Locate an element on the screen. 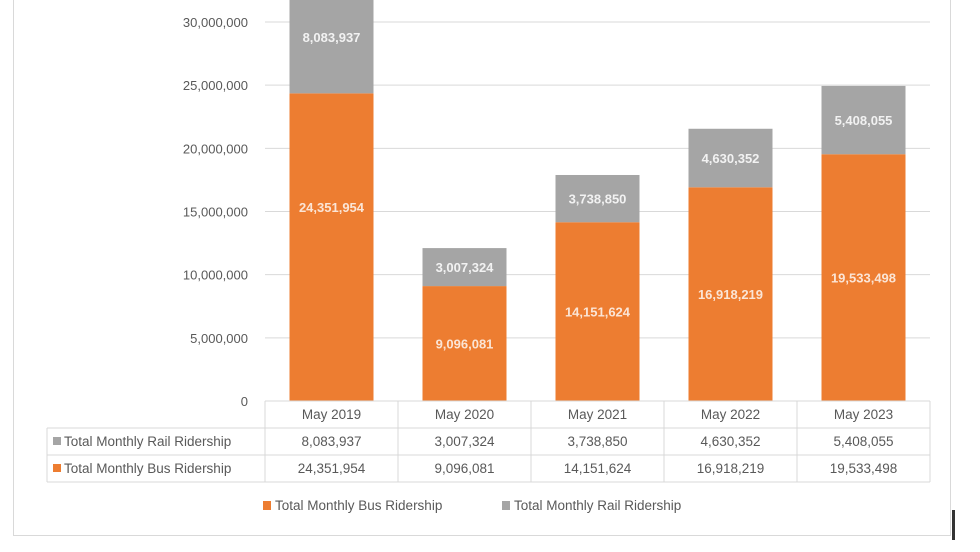 This screenshot has width=980, height=552. y-tick-label: 25,000,000 is located at coordinates (215, 85).